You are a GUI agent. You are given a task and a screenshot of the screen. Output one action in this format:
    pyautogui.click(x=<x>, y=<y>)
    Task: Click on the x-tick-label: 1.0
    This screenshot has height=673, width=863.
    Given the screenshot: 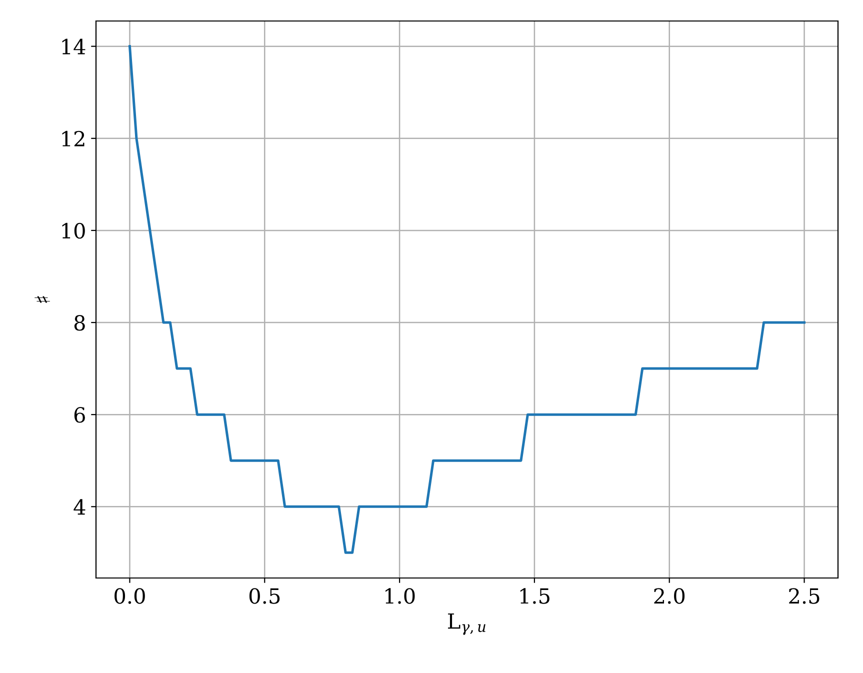 What is the action you would take?
    pyautogui.click(x=400, y=596)
    